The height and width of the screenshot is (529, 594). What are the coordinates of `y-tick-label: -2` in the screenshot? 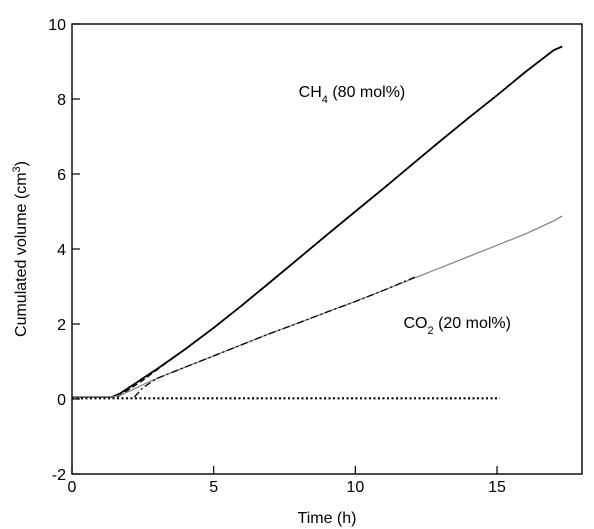 It's located at (59, 475).